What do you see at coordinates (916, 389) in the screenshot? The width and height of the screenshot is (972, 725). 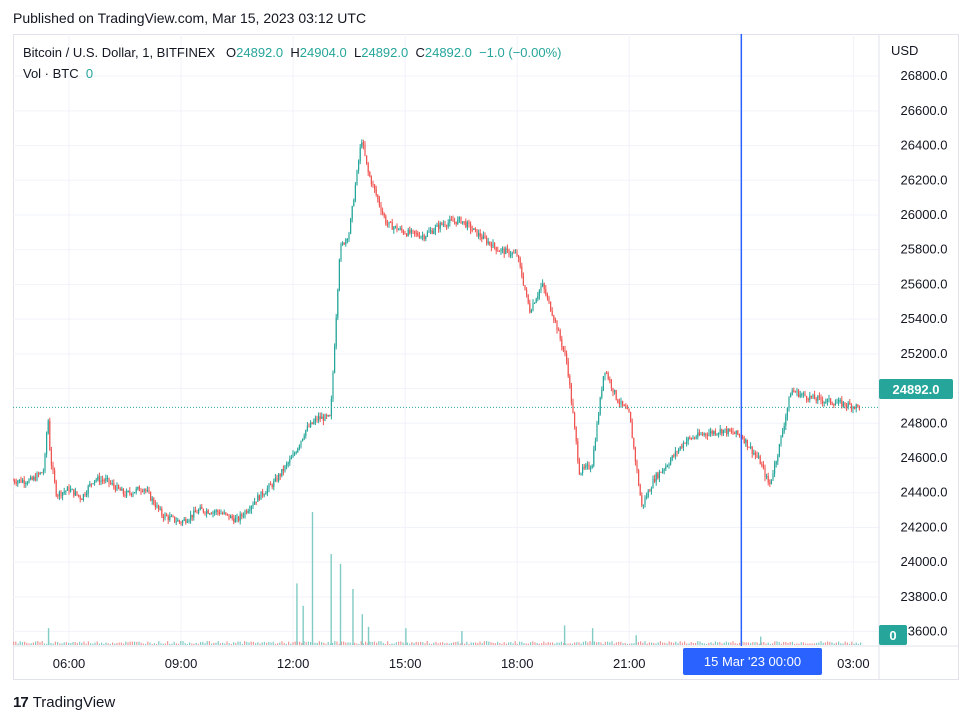 I see `last-price-tag: 24892.0` at bounding box center [916, 389].